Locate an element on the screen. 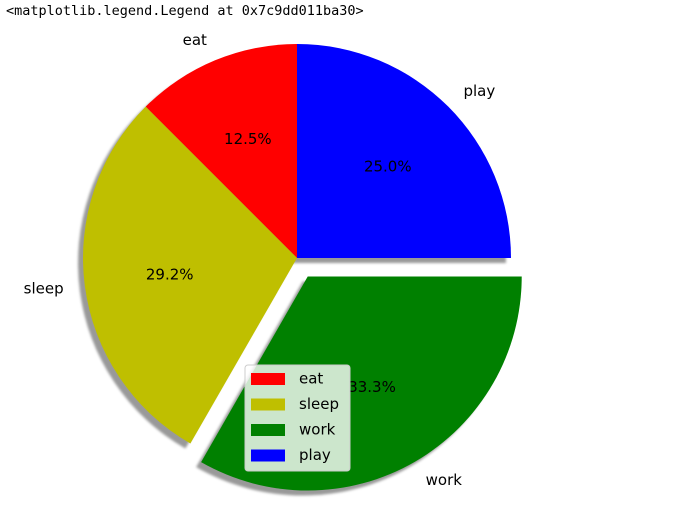 Image resolution: width=673 pixels, height=506 pixels. legend: eat sleep work play is located at coordinates (297, 418).